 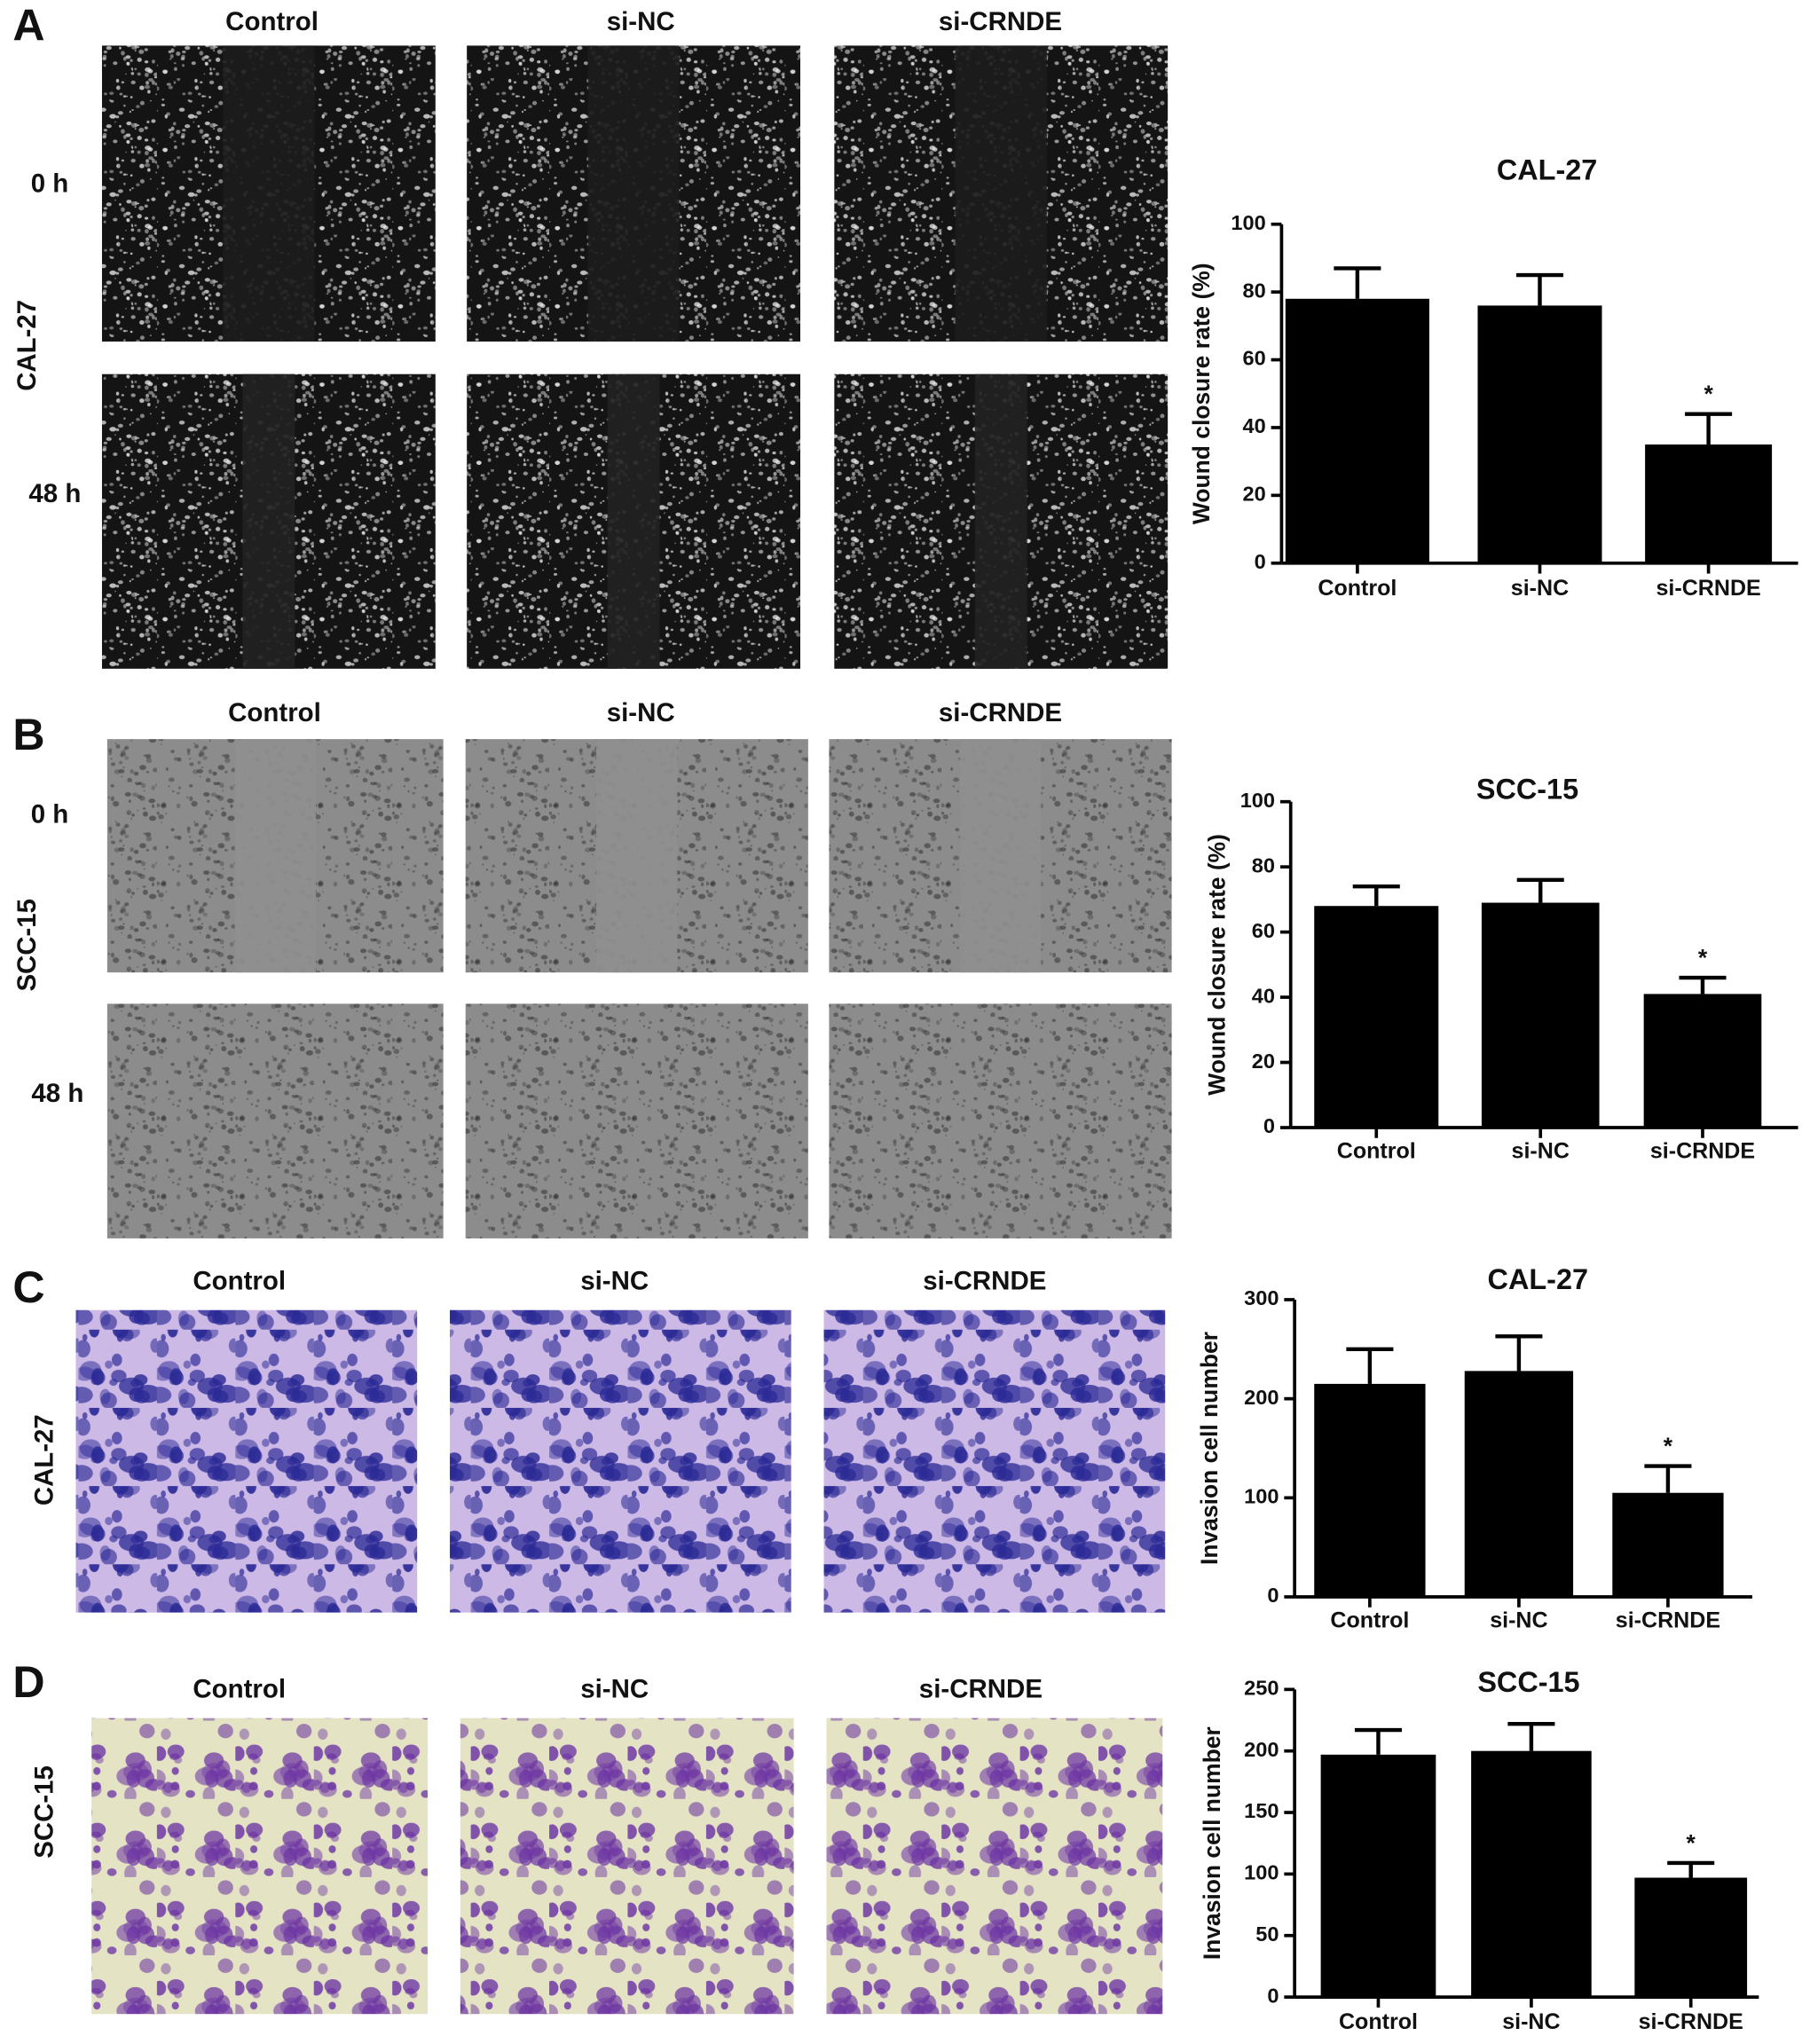 I want to click on panel-letter: C, so click(x=28, y=1287).